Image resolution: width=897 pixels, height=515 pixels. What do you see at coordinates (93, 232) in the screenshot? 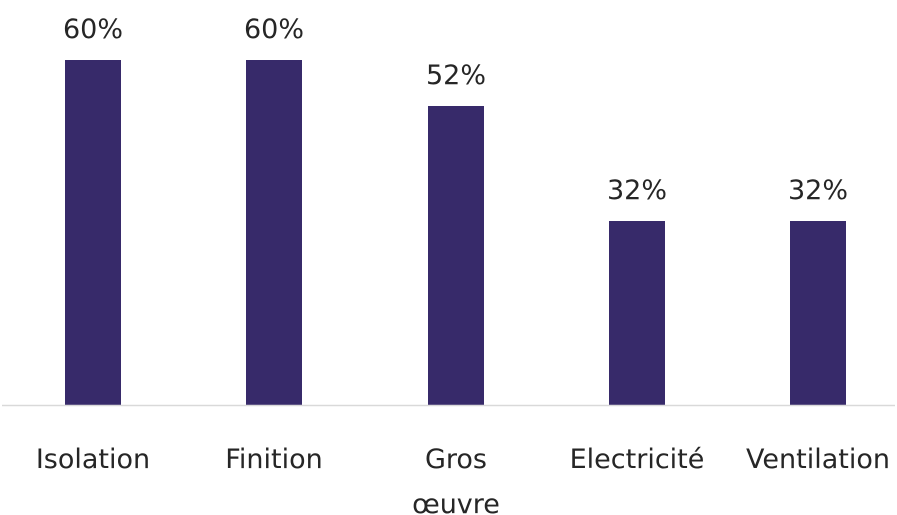
I see `bar-isolation` at bounding box center [93, 232].